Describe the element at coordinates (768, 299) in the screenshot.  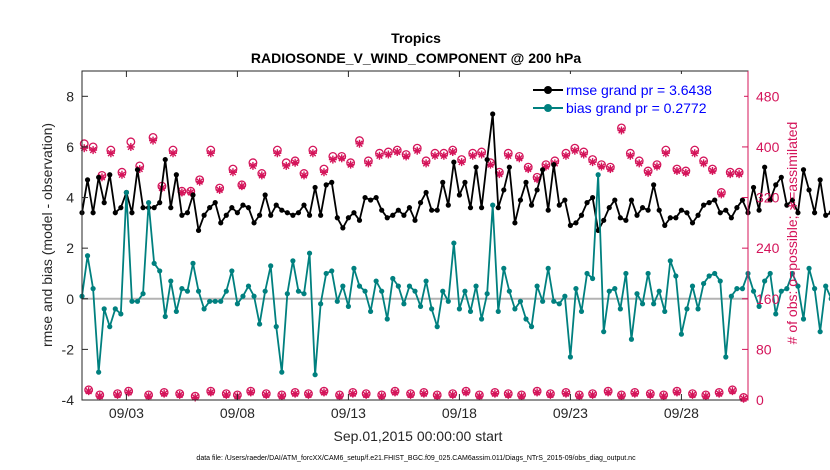
I see `y2-tick-label: 160` at that location.